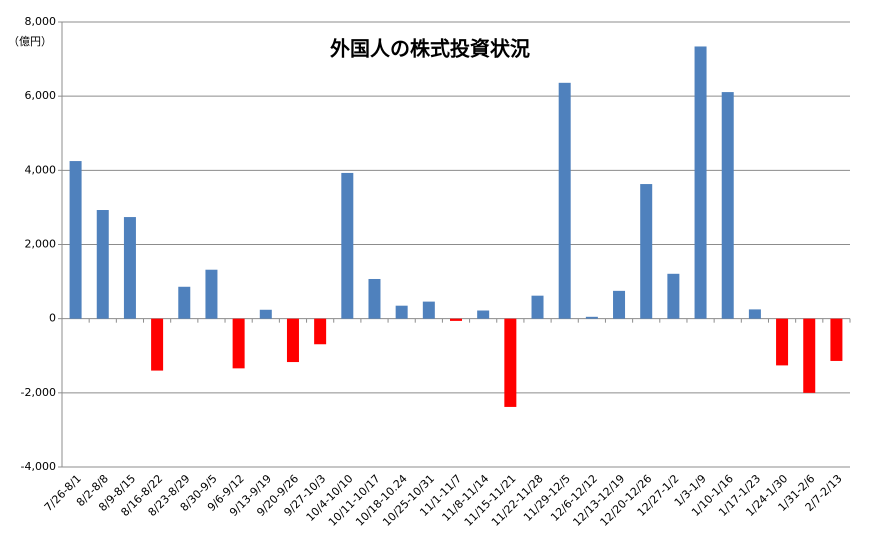 The width and height of the screenshot is (881, 548). Describe the element at coordinates (41, 169) in the screenshot. I see `y-tick-label: 4,000` at that location.